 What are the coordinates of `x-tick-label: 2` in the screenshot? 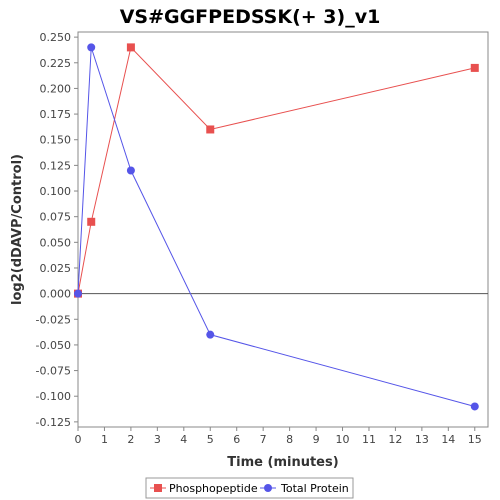 It's located at (130, 439).